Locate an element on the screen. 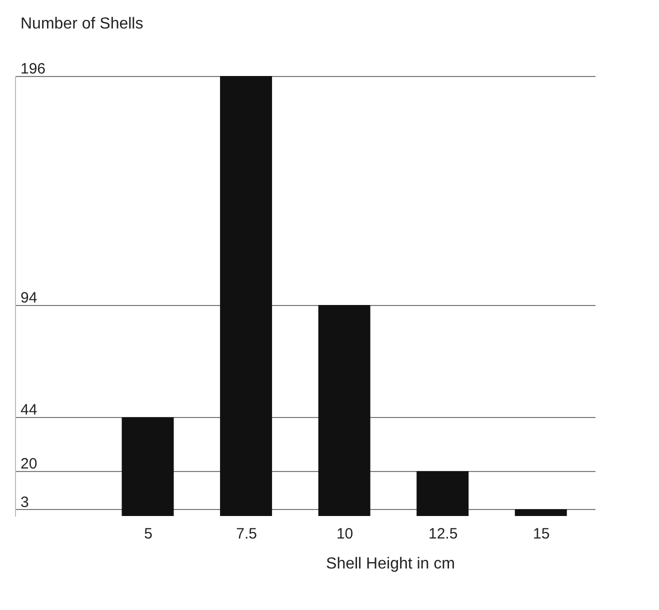 The width and height of the screenshot is (659, 610). x-tick-label: 12.5 is located at coordinates (443, 534).